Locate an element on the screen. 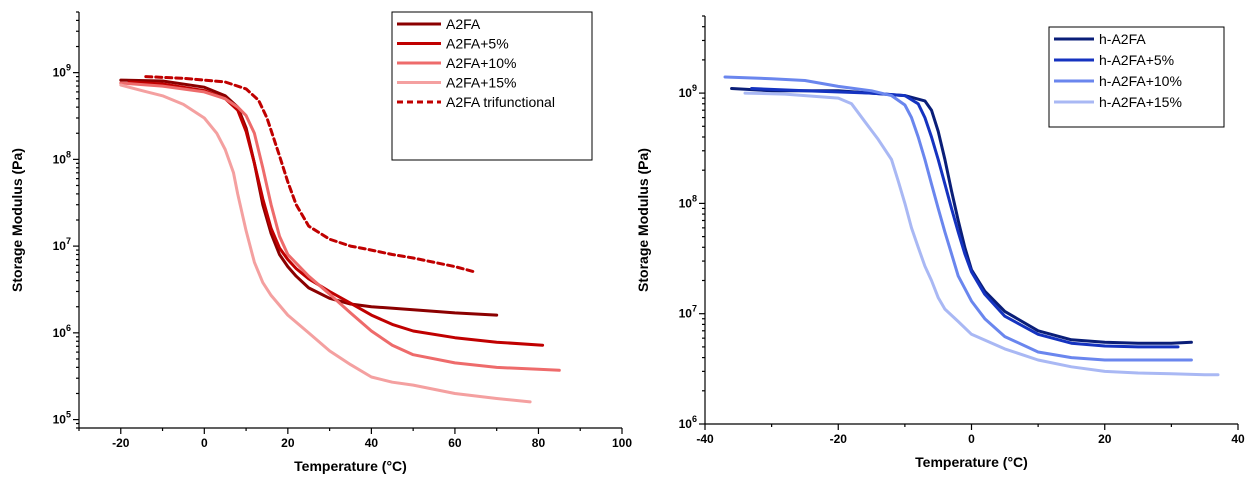  legend-label: A2FA is located at coordinates (463, 24).